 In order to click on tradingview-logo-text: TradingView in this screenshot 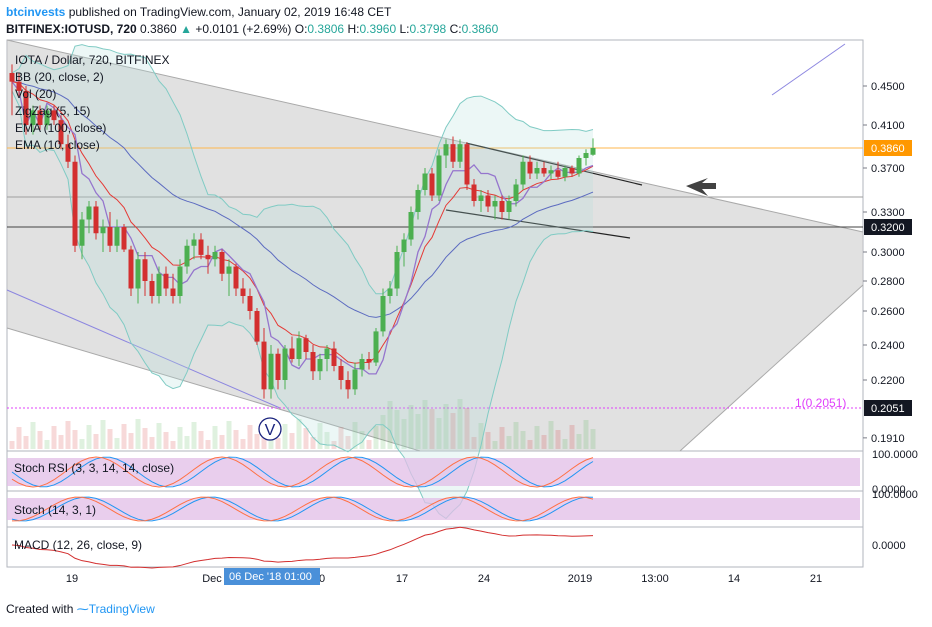, I will do `click(121, 609)`.